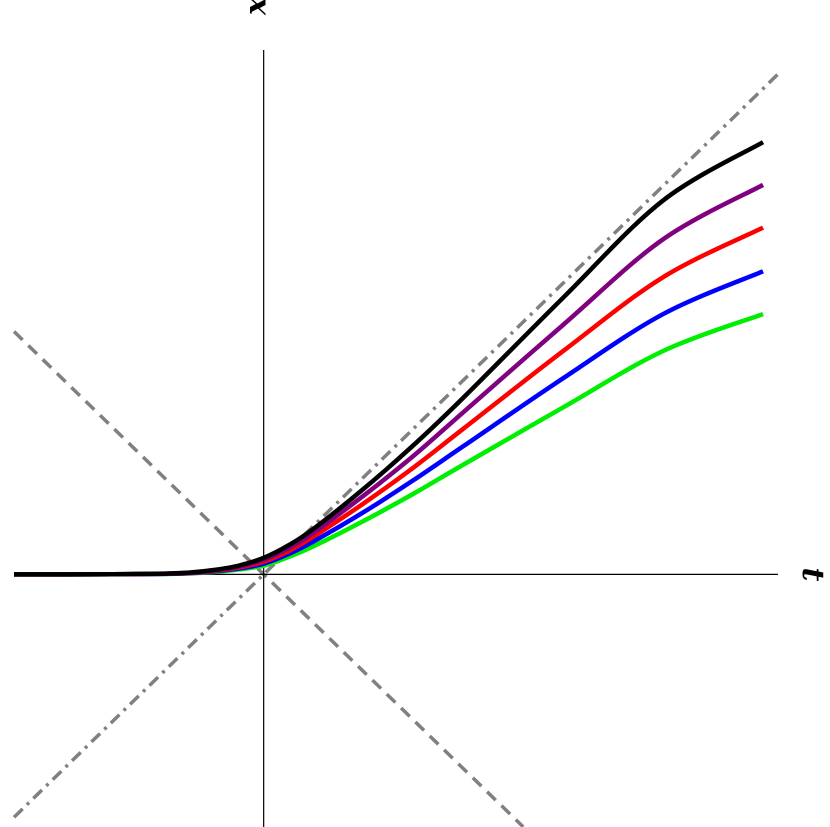  I want to click on y-axis-label: x, so click(256, 8).